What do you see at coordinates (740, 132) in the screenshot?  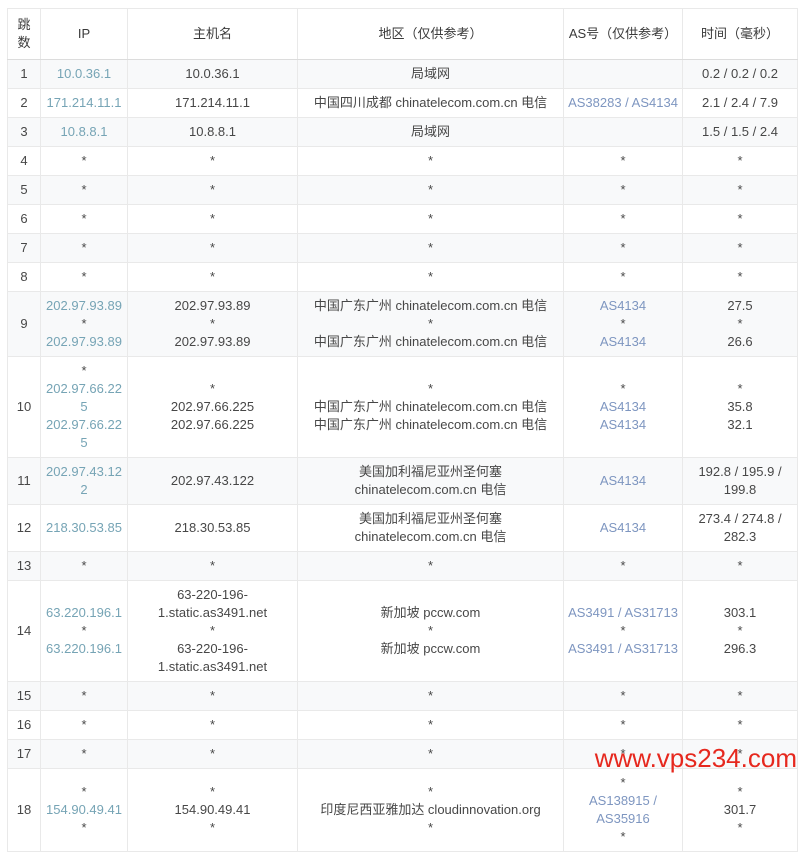 I see `cell-time: 1.5 / 1.5 / 2.4` at bounding box center [740, 132].